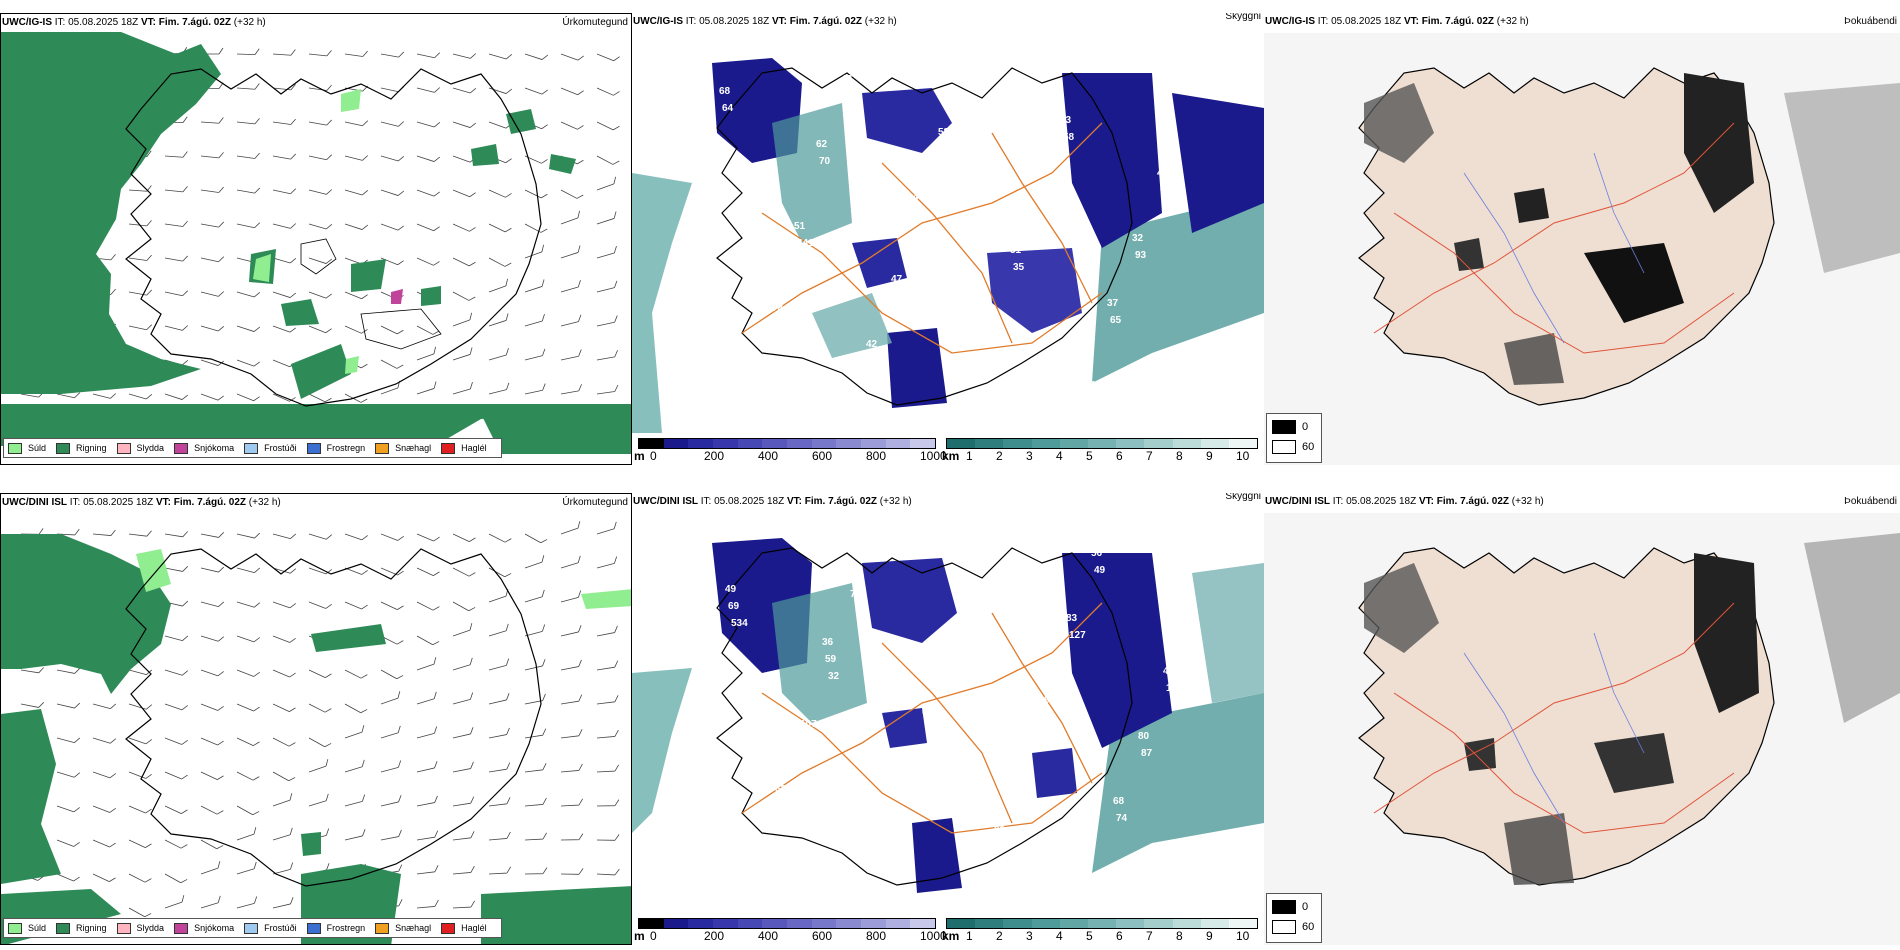 This screenshot has width=1900, height=950. I want to click on ceiling-value-label: 146, so click(1046, 202).